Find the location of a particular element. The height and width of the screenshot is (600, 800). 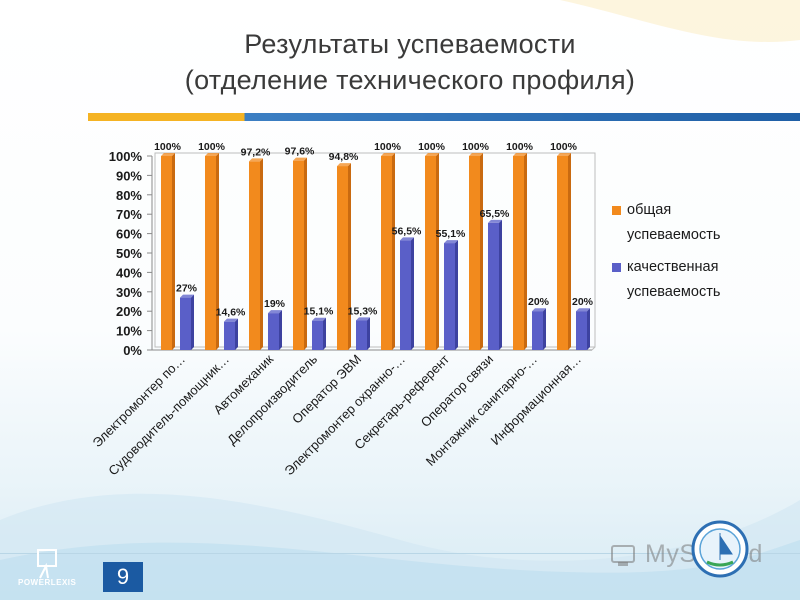

college-emblem-icon is located at coordinates (720, 549).